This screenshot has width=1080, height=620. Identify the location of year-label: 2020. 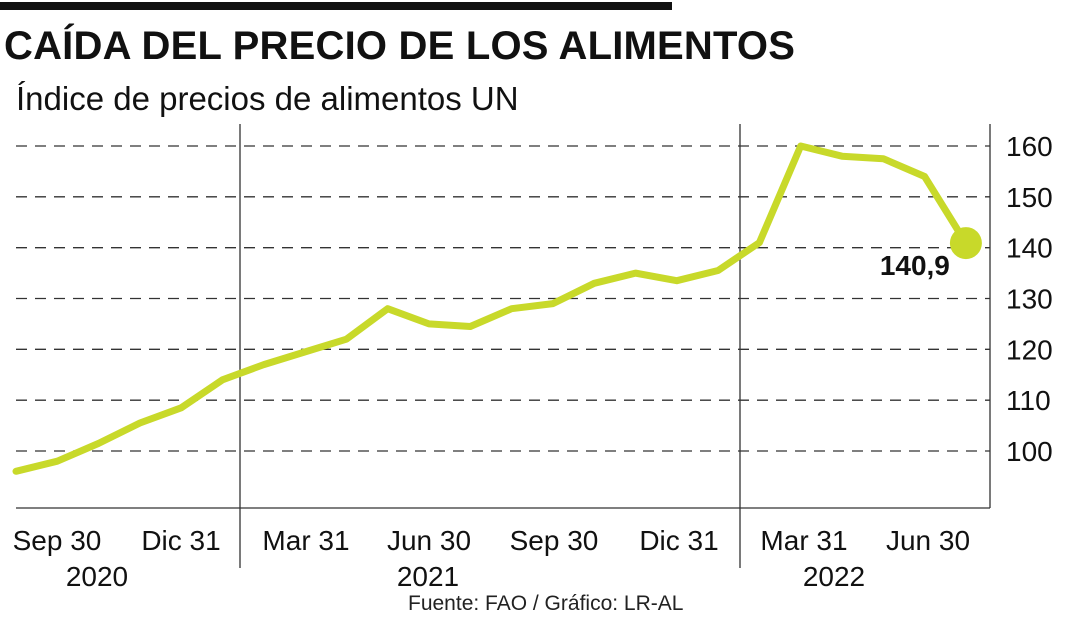
(97, 576).